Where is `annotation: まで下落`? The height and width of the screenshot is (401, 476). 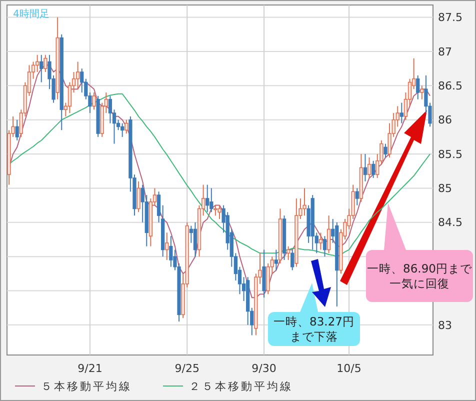 annotation: まで下落 is located at coordinates (314, 337).